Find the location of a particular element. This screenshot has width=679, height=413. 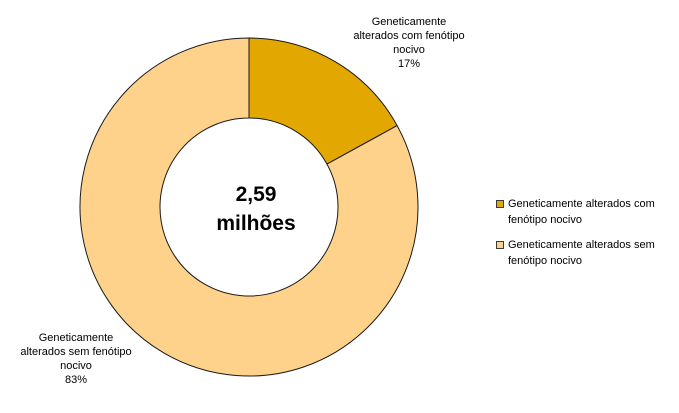

legend-label-line: Geneticamente alterados com is located at coordinates (581, 204).